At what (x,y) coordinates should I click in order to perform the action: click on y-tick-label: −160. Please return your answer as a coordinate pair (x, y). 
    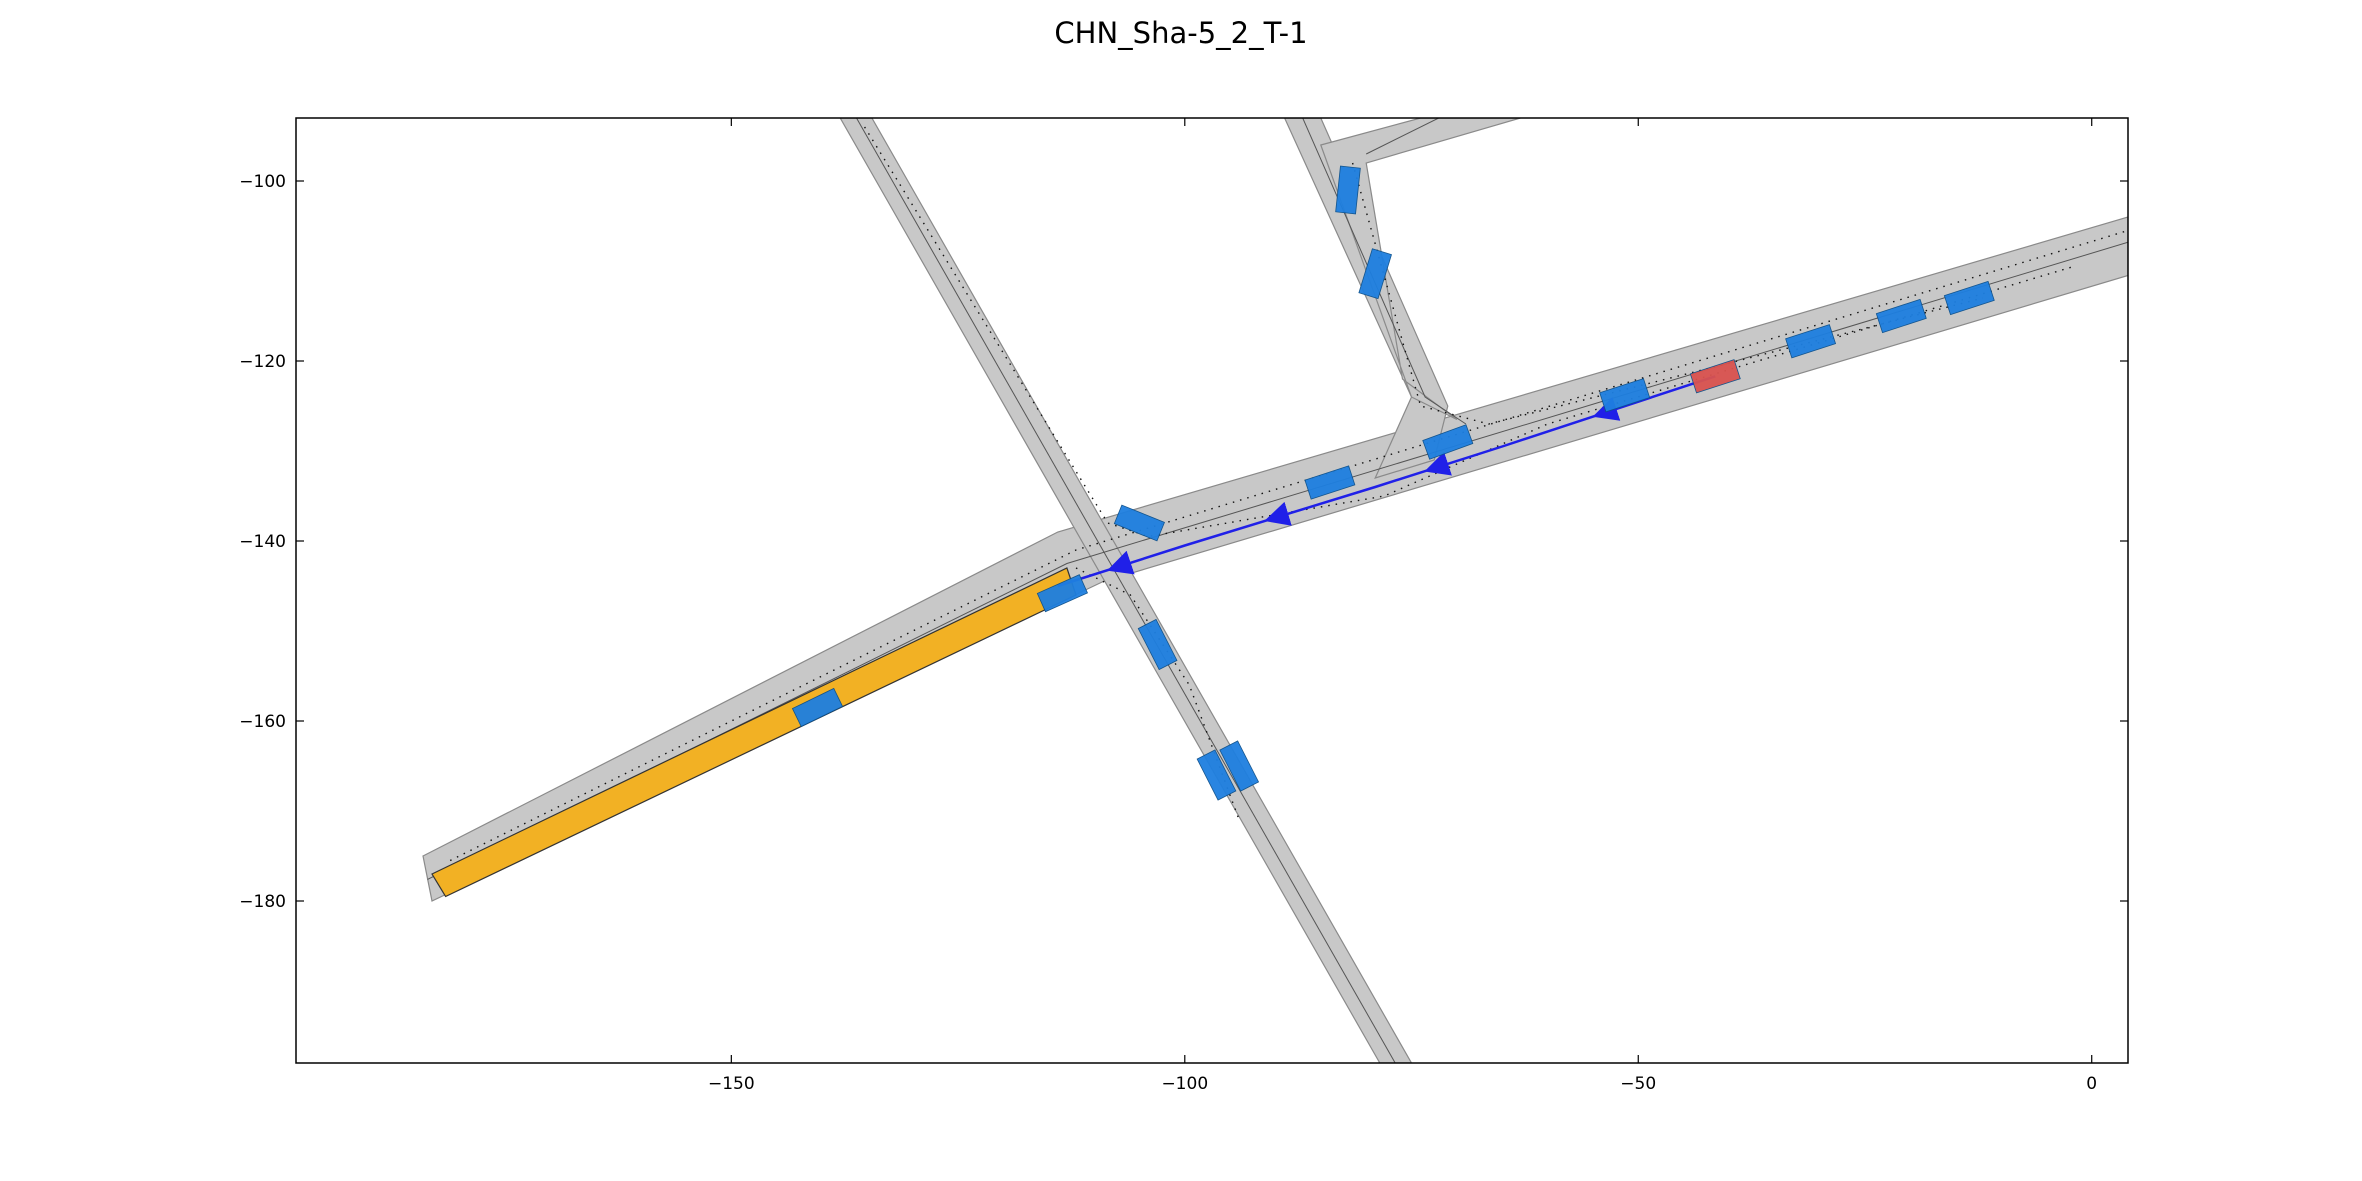
    Looking at the image, I should click on (262, 722).